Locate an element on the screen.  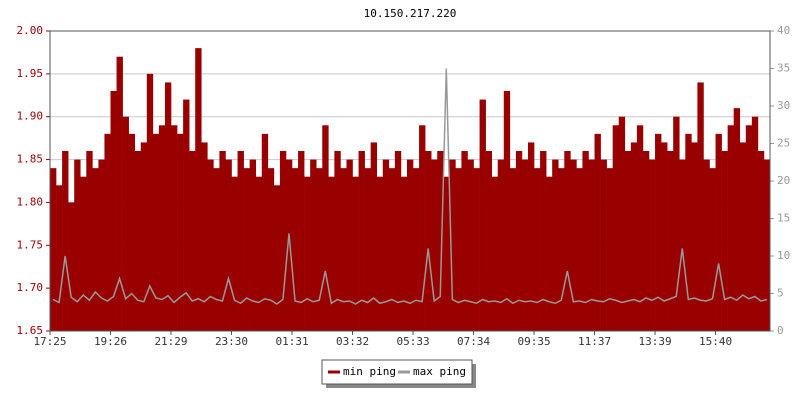
y-tick-label: 1.90 is located at coordinates (30, 116).